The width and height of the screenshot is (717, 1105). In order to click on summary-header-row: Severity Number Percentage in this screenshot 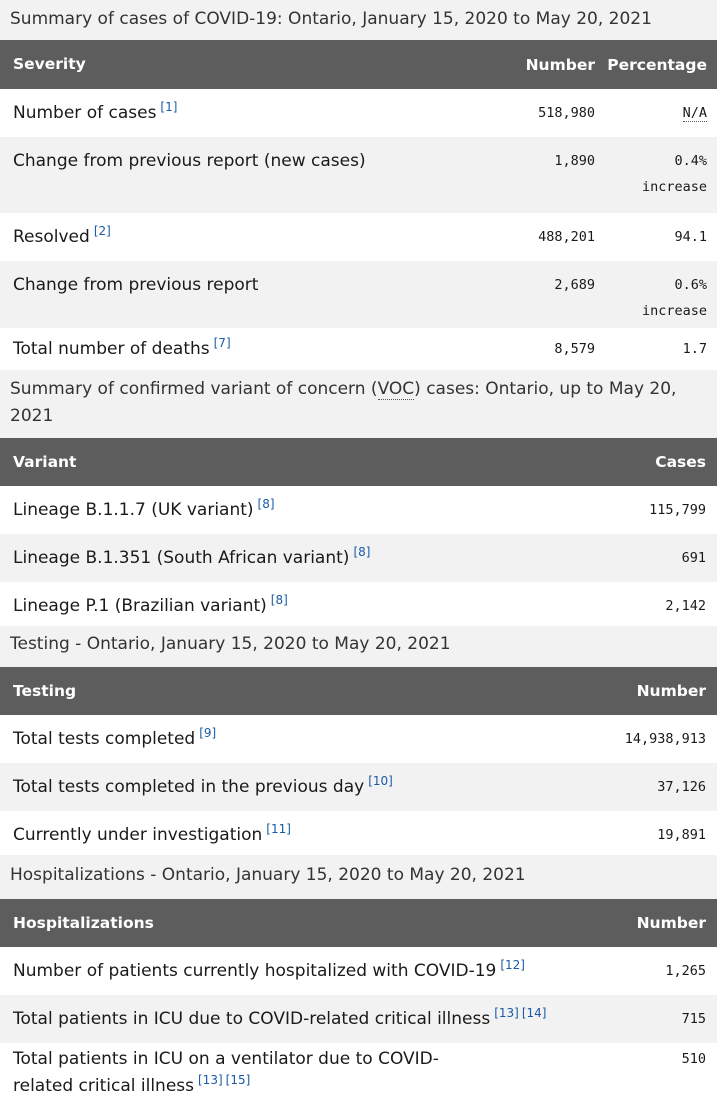, I will do `click(358, 64)`.